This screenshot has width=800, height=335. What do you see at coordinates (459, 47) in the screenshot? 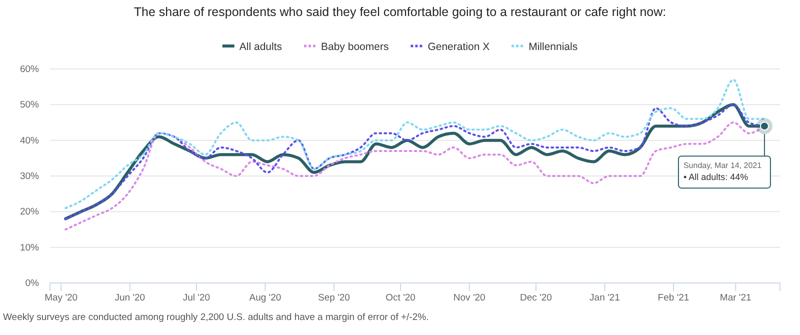
I see `legend-label: Generation X` at bounding box center [459, 47].